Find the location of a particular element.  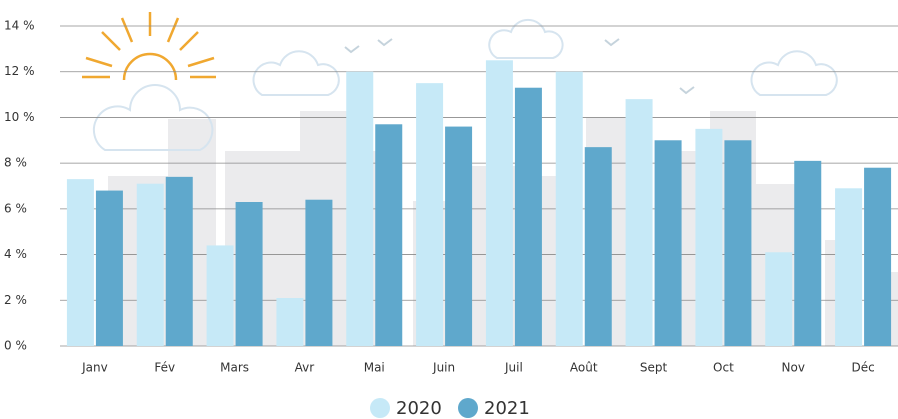

y-tick-label: 10 % is located at coordinates (19, 117).